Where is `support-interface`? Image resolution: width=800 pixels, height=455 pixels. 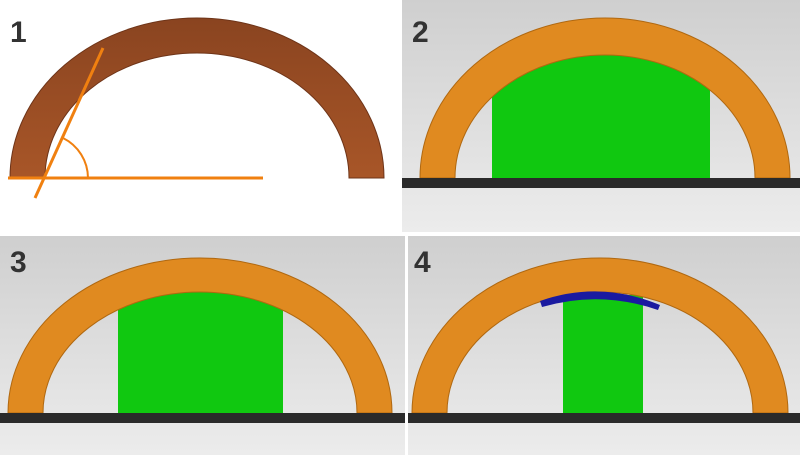
support-interface is located at coordinates (600, 300).